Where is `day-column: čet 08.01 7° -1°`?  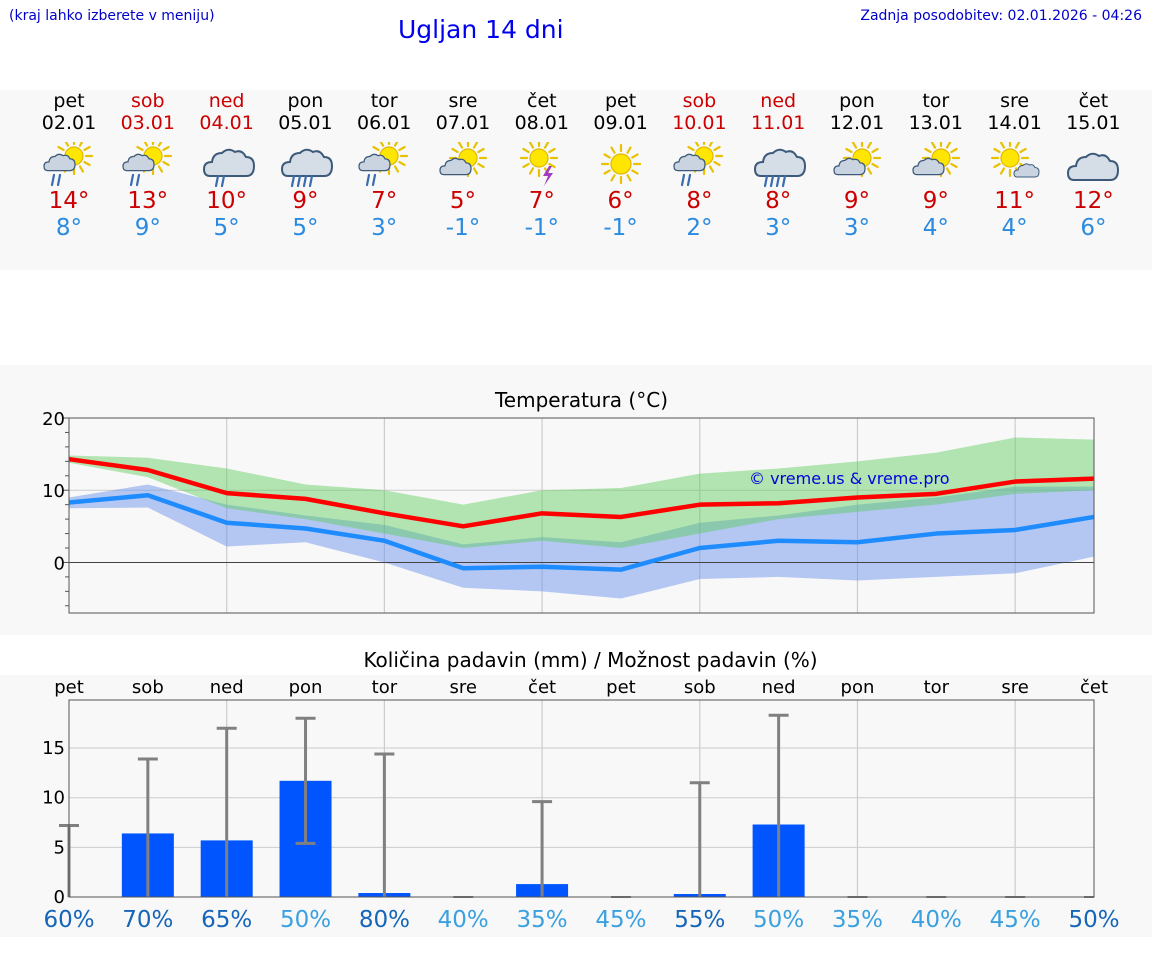 day-column: čet 08.01 7° -1° is located at coordinates (542, 166).